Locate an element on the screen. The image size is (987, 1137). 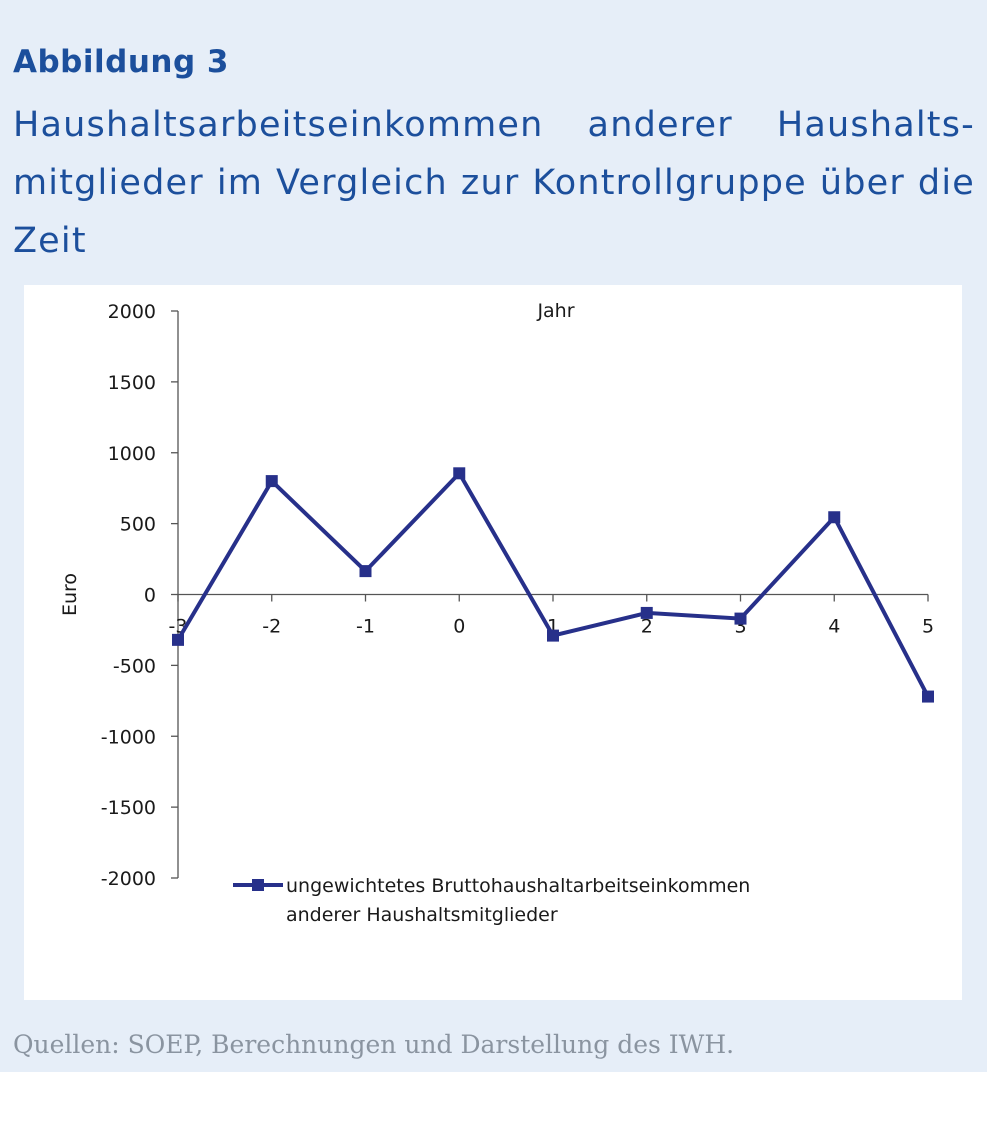
x-tick-label: 0 is located at coordinates (459, 627).